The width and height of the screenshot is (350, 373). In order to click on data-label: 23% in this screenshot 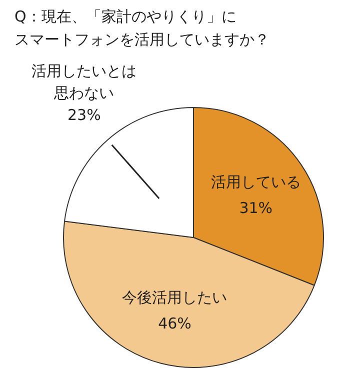, I will do `click(84, 115)`.